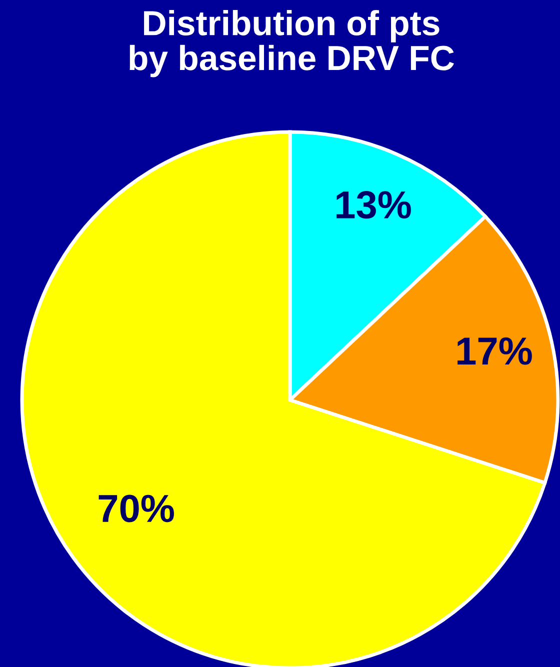 The height and width of the screenshot is (667, 560). What do you see at coordinates (495, 351) in the screenshot?
I see `data-label: 17%` at bounding box center [495, 351].